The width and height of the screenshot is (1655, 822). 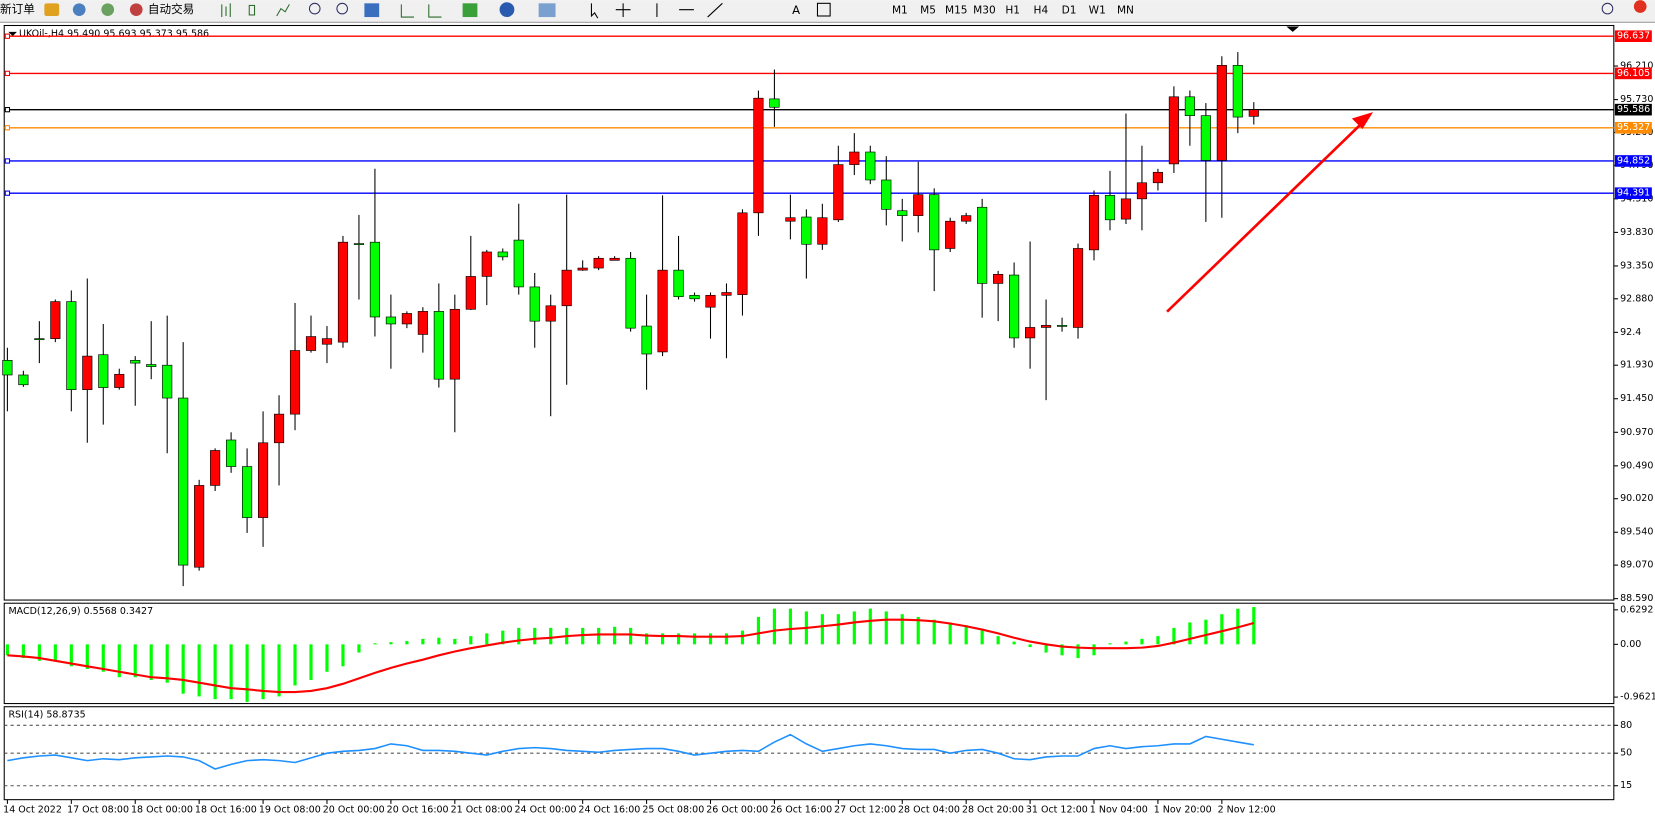 I want to click on rsi-title: RSI(14) 58.8735, so click(x=46, y=715).